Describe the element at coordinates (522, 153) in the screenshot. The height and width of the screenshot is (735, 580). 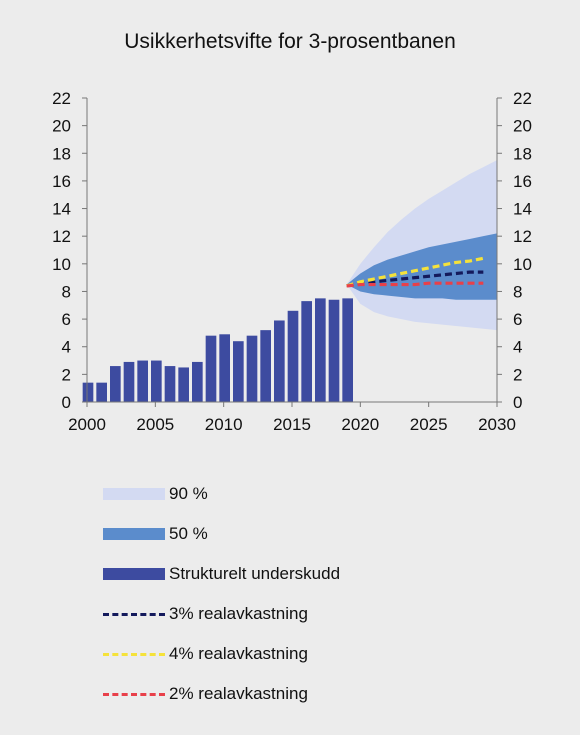
I see `y-tick-label-right: 18` at that location.